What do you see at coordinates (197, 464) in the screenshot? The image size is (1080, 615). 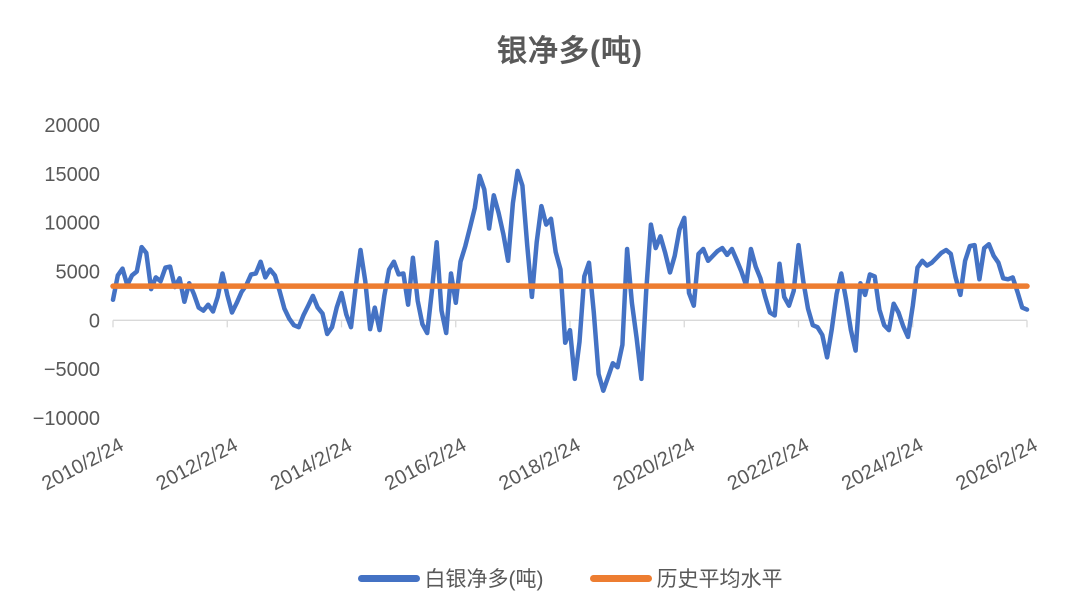 I see `x-axis-tick-label: 2012/2/24` at bounding box center [197, 464].